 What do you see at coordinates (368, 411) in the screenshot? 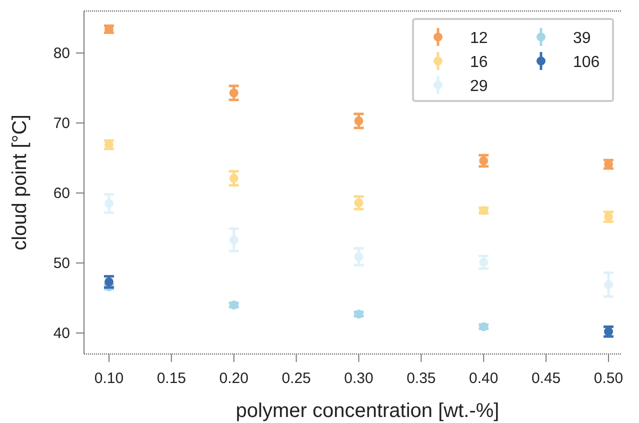
I see `x-axis-title: polymer concentration [wt.-%]` at bounding box center [368, 411].